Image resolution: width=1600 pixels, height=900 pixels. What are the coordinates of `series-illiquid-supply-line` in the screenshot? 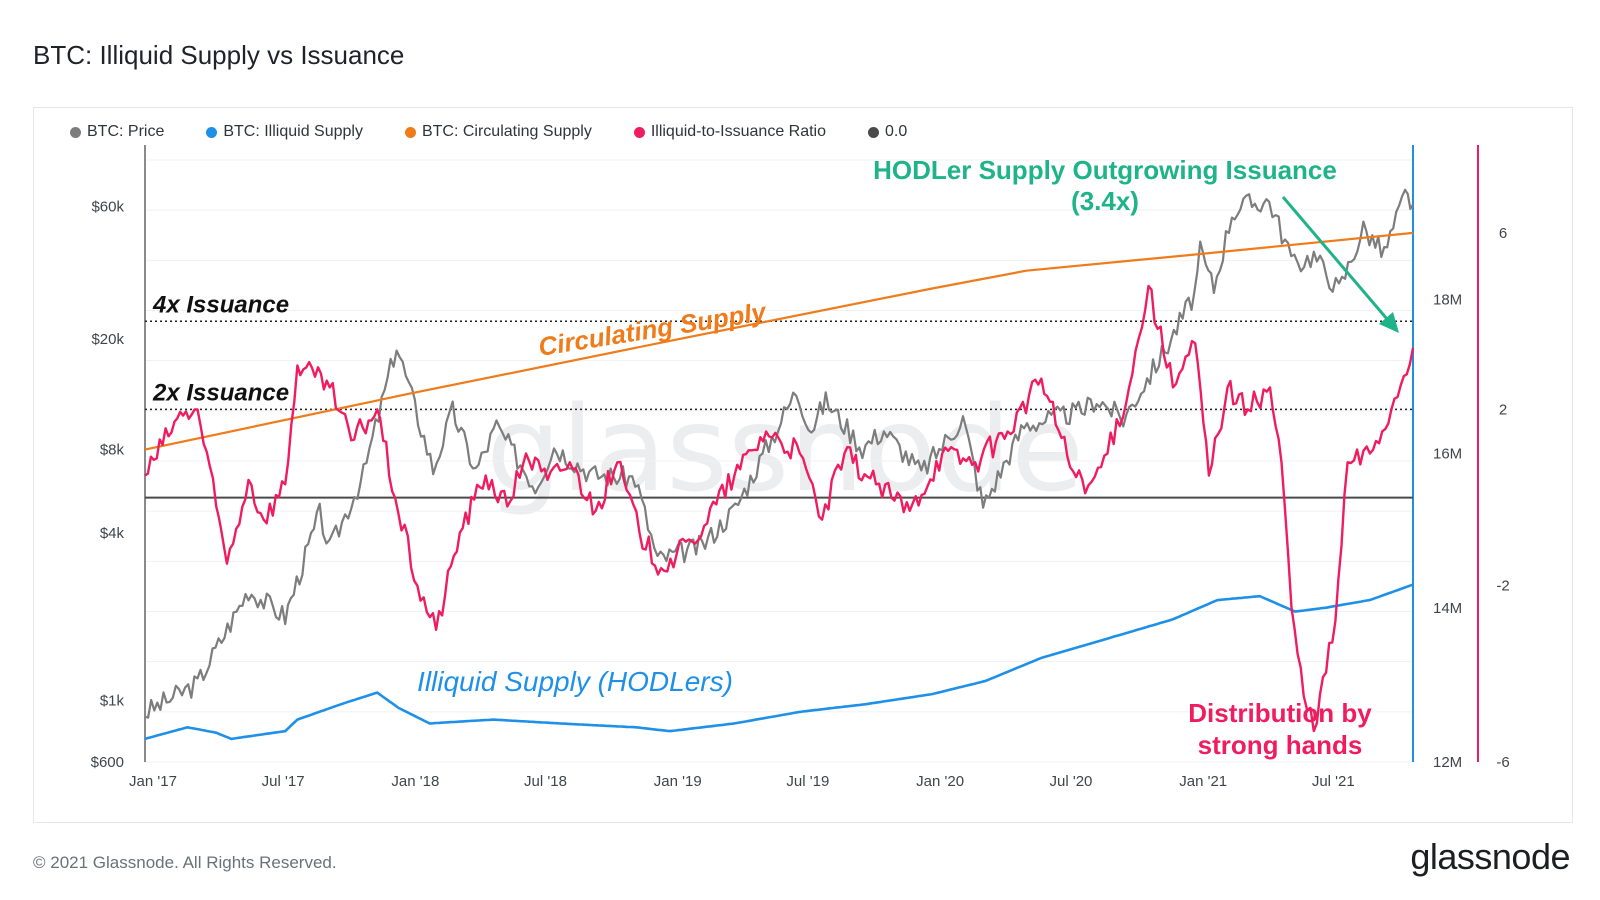 It's located at (779, 662).